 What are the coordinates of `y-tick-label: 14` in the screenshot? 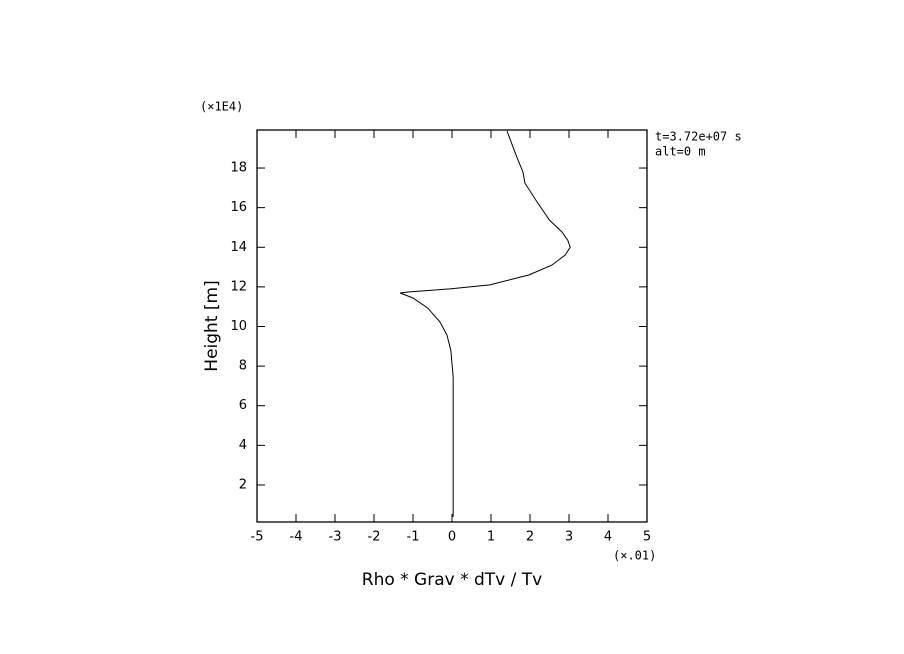 It's located at (238, 247).